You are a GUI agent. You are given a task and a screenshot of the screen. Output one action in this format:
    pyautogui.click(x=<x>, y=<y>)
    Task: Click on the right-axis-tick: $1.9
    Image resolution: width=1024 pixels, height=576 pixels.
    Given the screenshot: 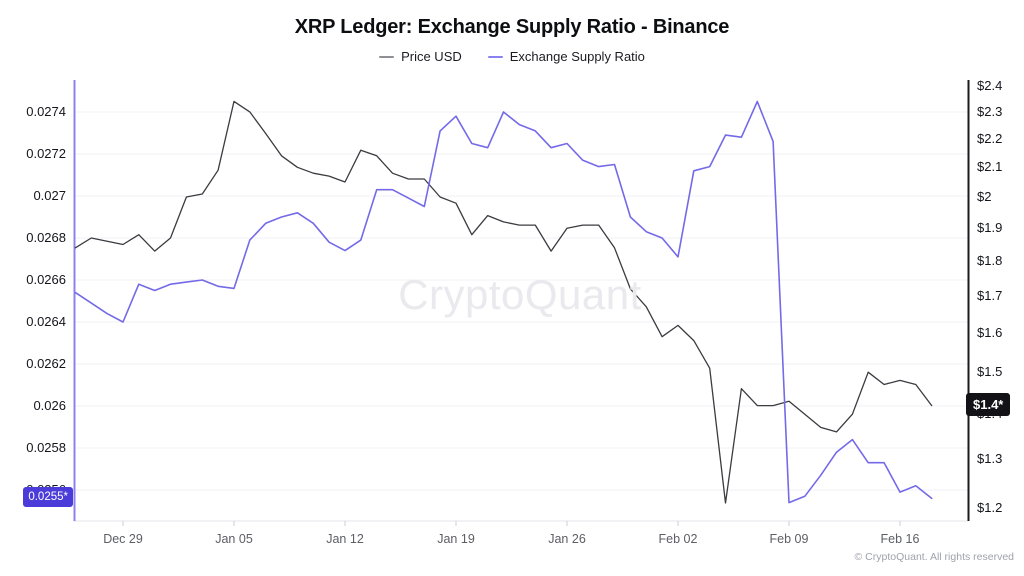 What is the action you would take?
    pyautogui.click(x=990, y=227)
    